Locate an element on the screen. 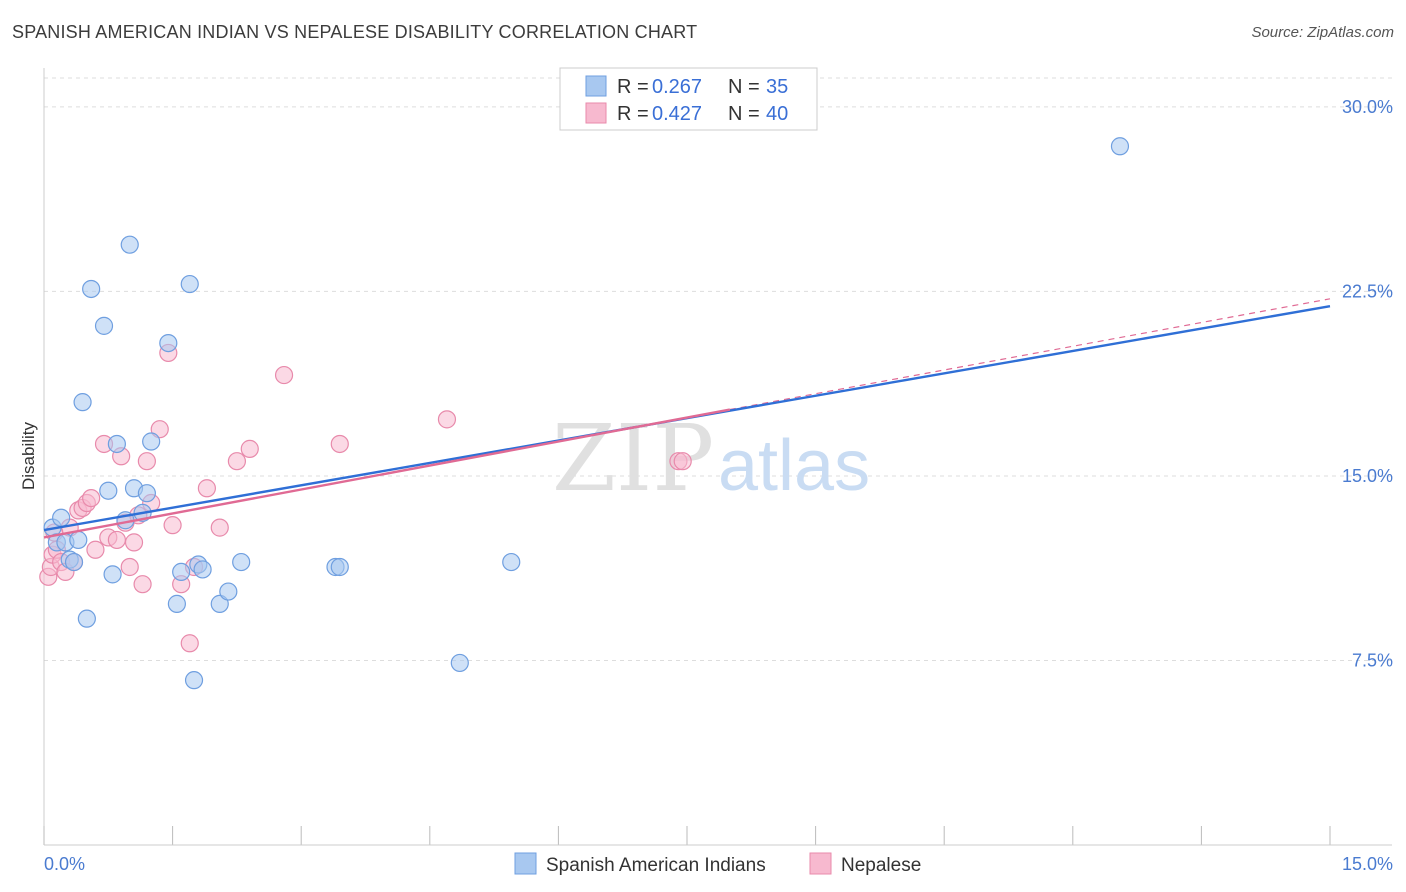 The height and width of the screenshot is (892, 1406). legend-swatch-blue is located at coordinates (596, 86).